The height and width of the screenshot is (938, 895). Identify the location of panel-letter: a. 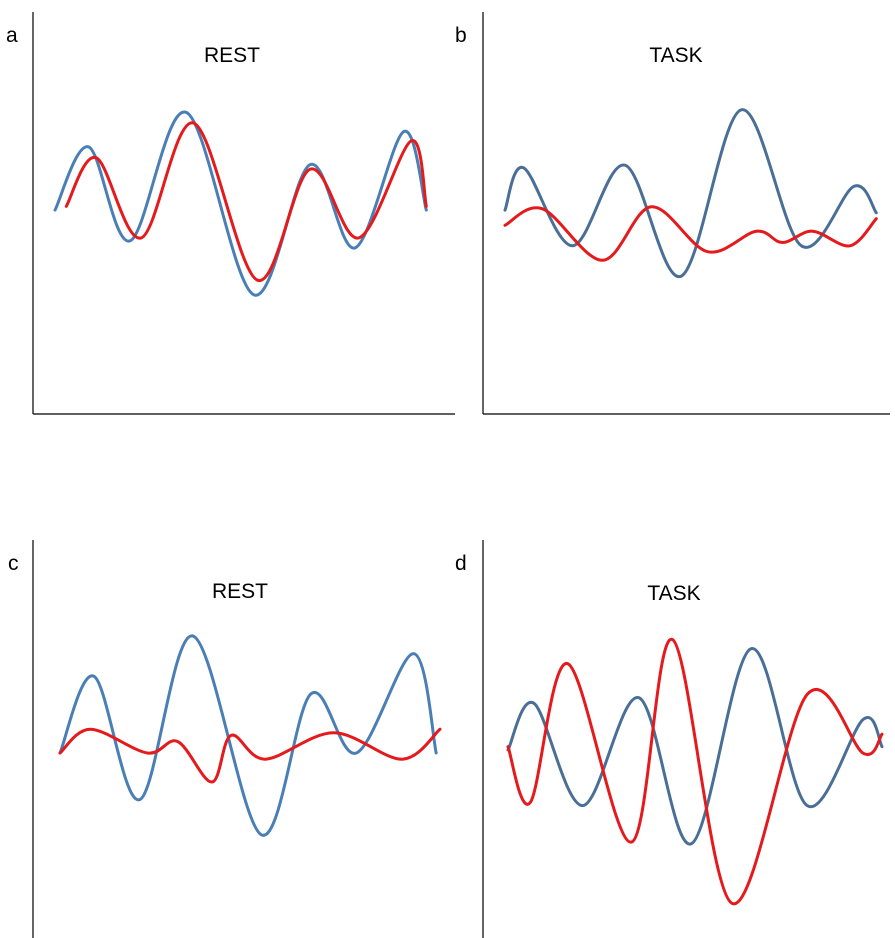
(12, 35).